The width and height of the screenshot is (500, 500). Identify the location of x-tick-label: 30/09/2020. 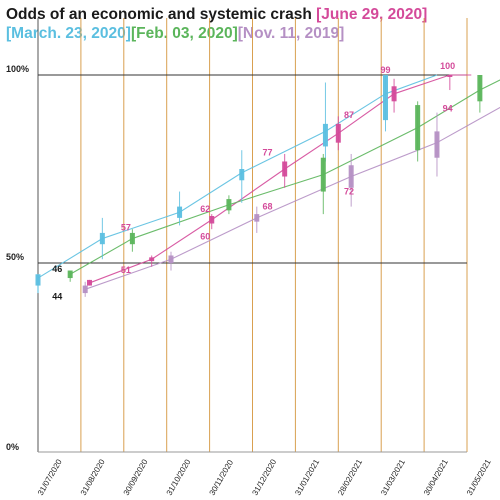
(136, 477).